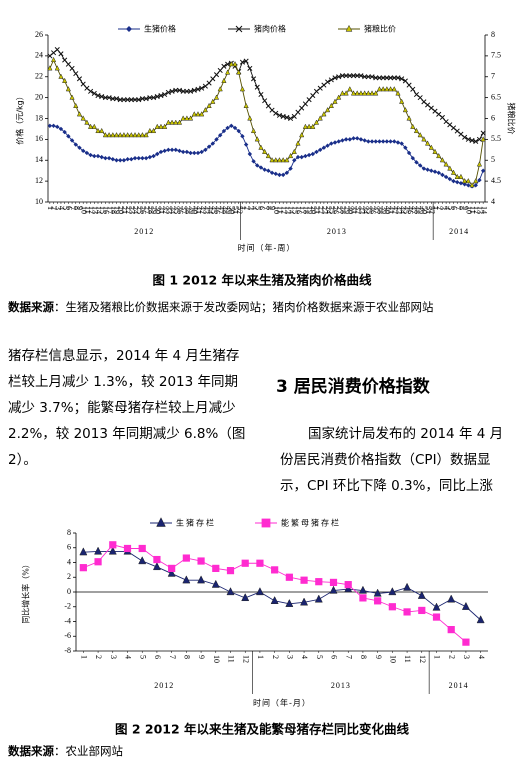  Describe the element at coordinates (39, 117) in the screenshot. I see `y-tick-label: 18` at that location.